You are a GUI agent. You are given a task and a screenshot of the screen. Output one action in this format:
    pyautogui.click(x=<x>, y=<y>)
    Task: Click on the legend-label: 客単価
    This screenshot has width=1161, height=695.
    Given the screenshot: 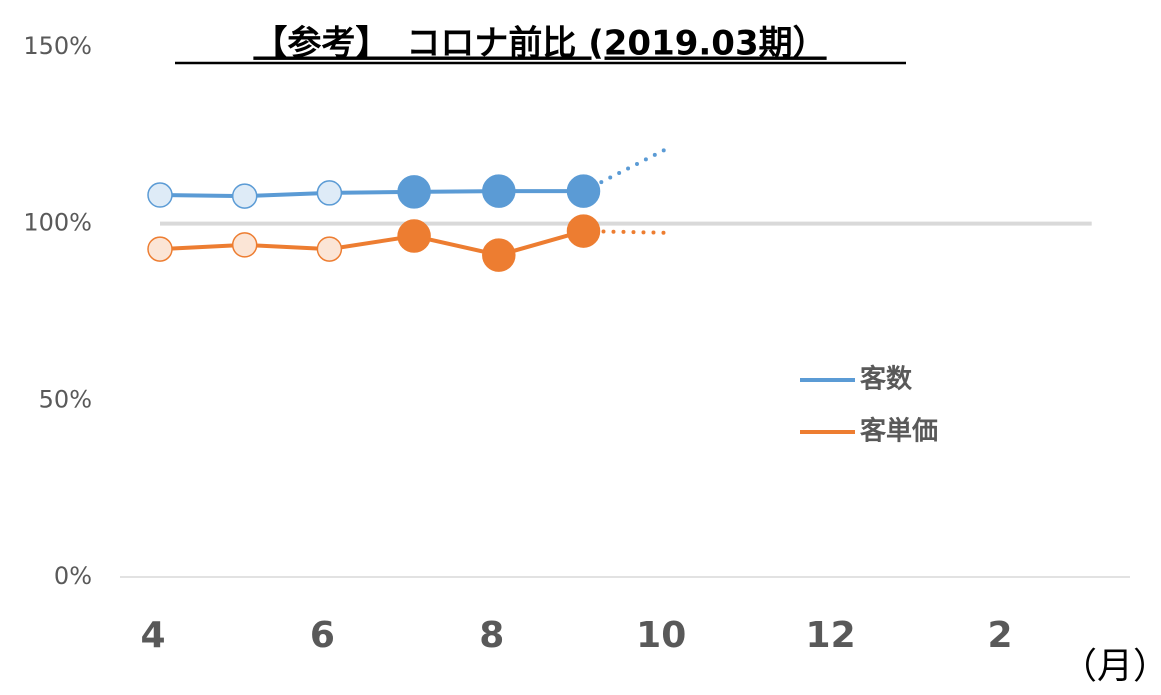 What is the action you would take?
    pyautogui.click(x=899, y=431)
    